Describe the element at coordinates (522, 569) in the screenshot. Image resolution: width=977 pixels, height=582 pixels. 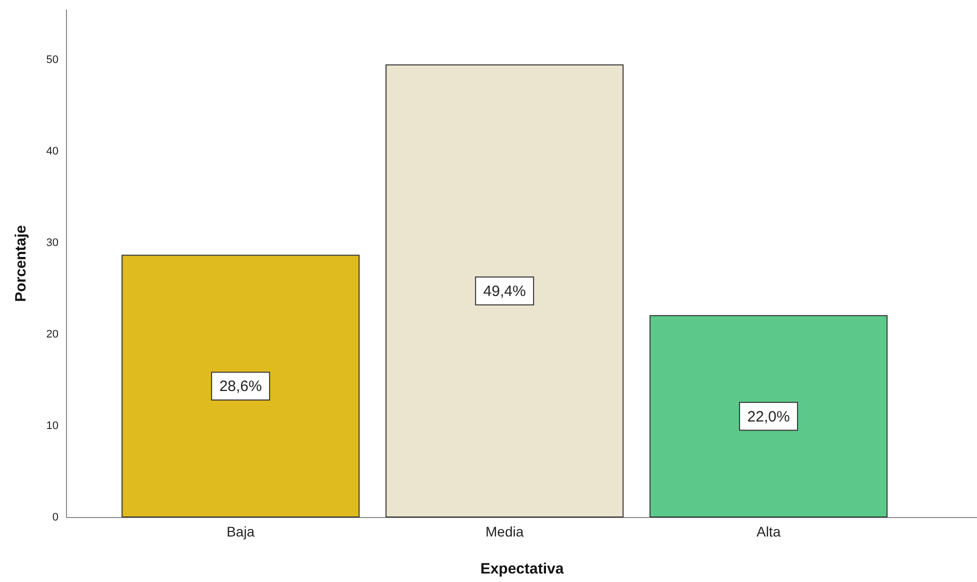
I see `x-axis-title: Expectativa` at that location.